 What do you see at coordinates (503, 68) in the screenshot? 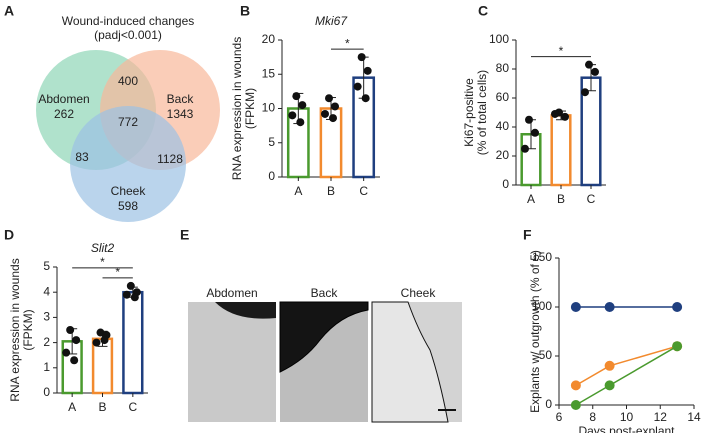
I see `y-tick-label: 80` at bounding box center [503, 68].